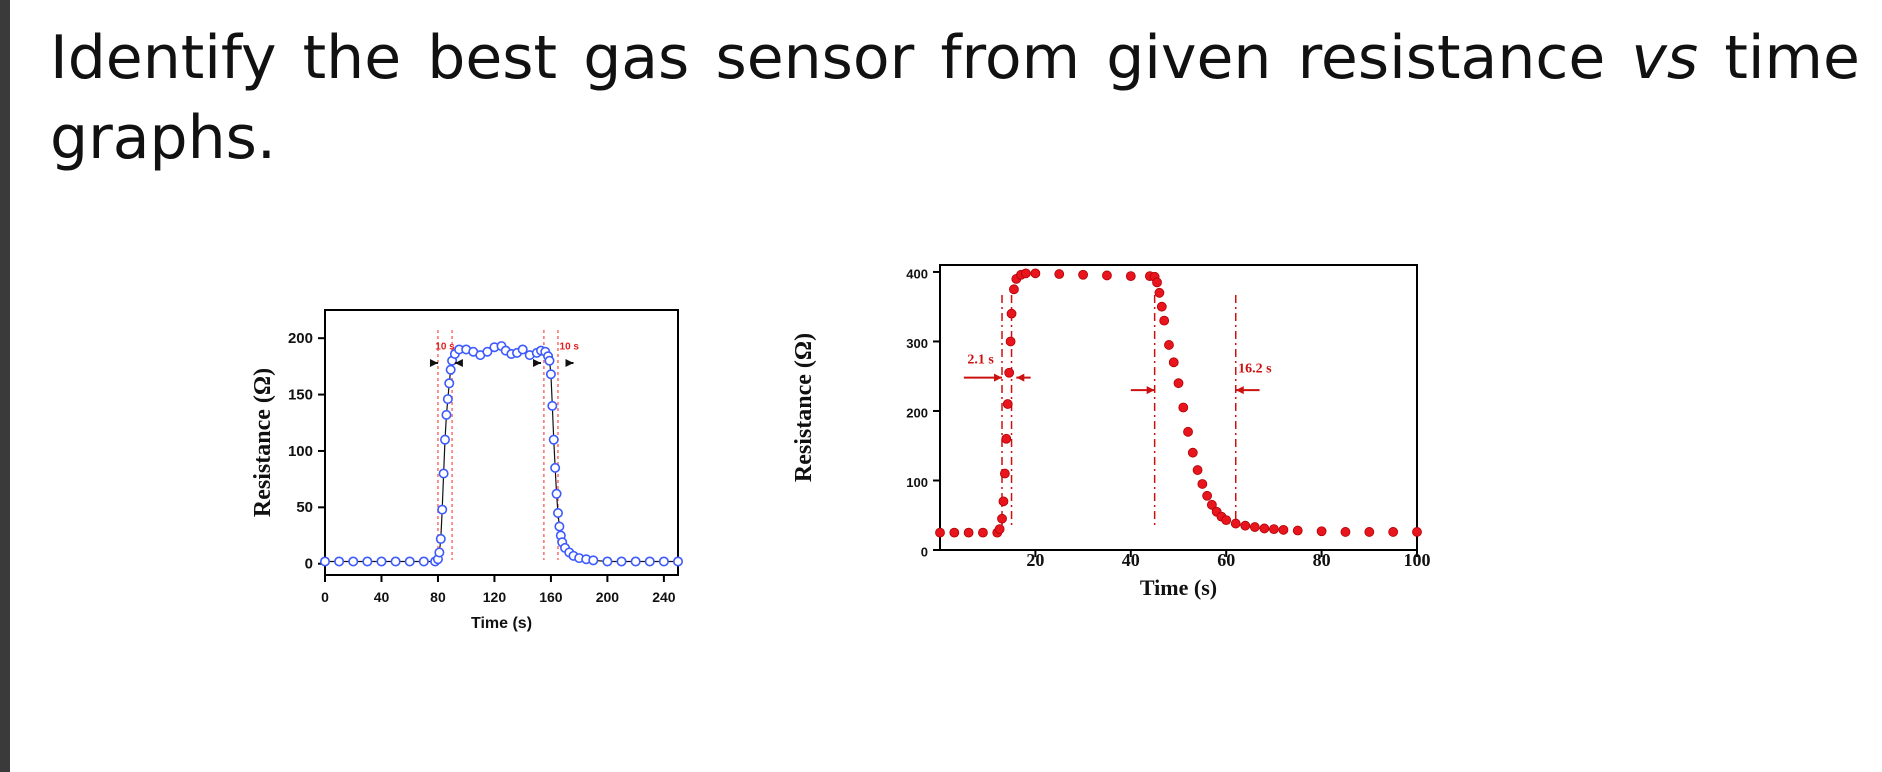 The width and height of the screenshot is (1882, 772). I want to click on y-tick-label: 50, so click(304, 507).